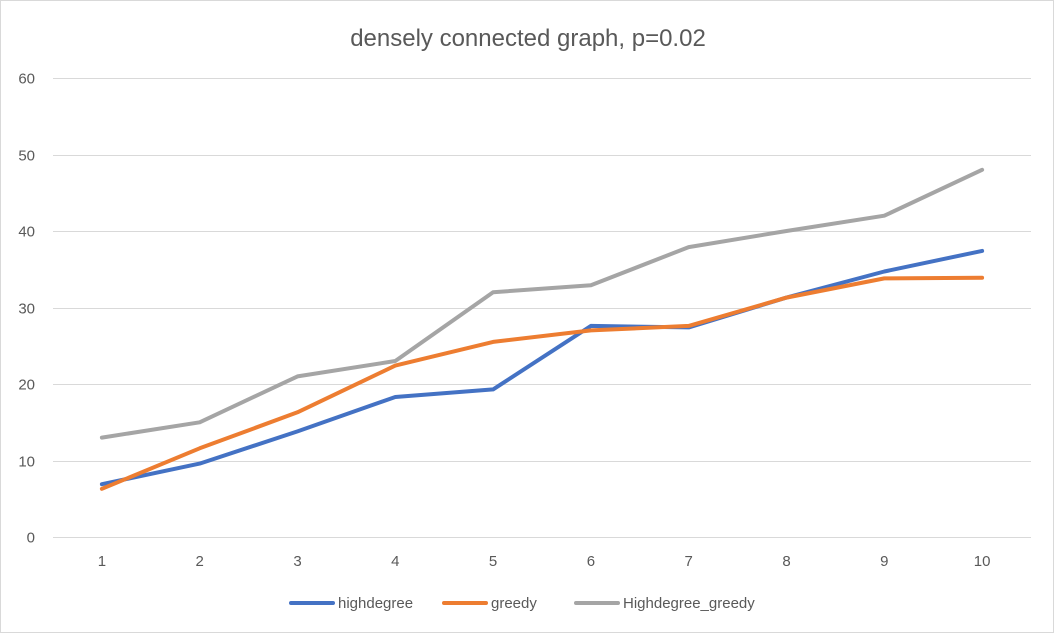 The image size is (1054, 633). Describe the element at coordinates (375, 603) in the screenshot. I see `legend-label: highdegree` at that location.